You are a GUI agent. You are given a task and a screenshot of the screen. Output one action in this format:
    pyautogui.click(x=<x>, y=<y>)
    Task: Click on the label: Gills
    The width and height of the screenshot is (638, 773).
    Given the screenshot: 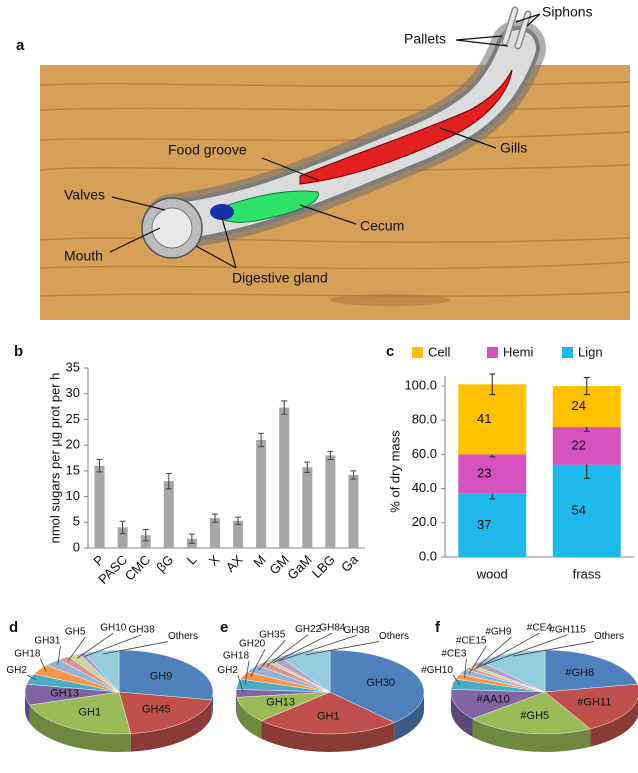 What is the action you would take?
    pyautogui.click(x=513, y=148)
    